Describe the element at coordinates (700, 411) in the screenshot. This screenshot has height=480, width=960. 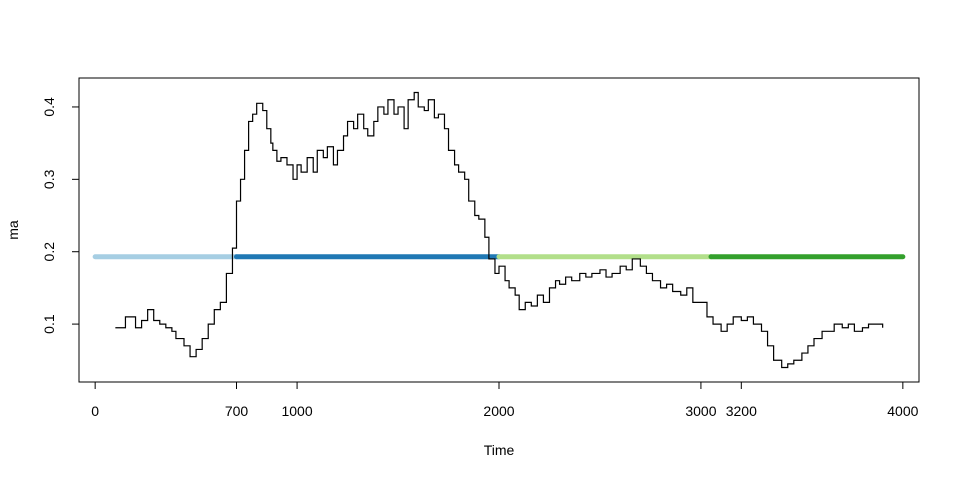
I see `x-tick-label: 3000` at that location.